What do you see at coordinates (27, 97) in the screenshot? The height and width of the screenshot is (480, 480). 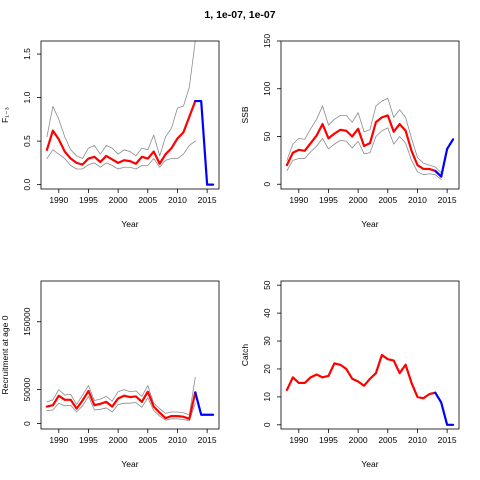 I see `y-tick-label: 1.0` at bounding box center [27, 97].